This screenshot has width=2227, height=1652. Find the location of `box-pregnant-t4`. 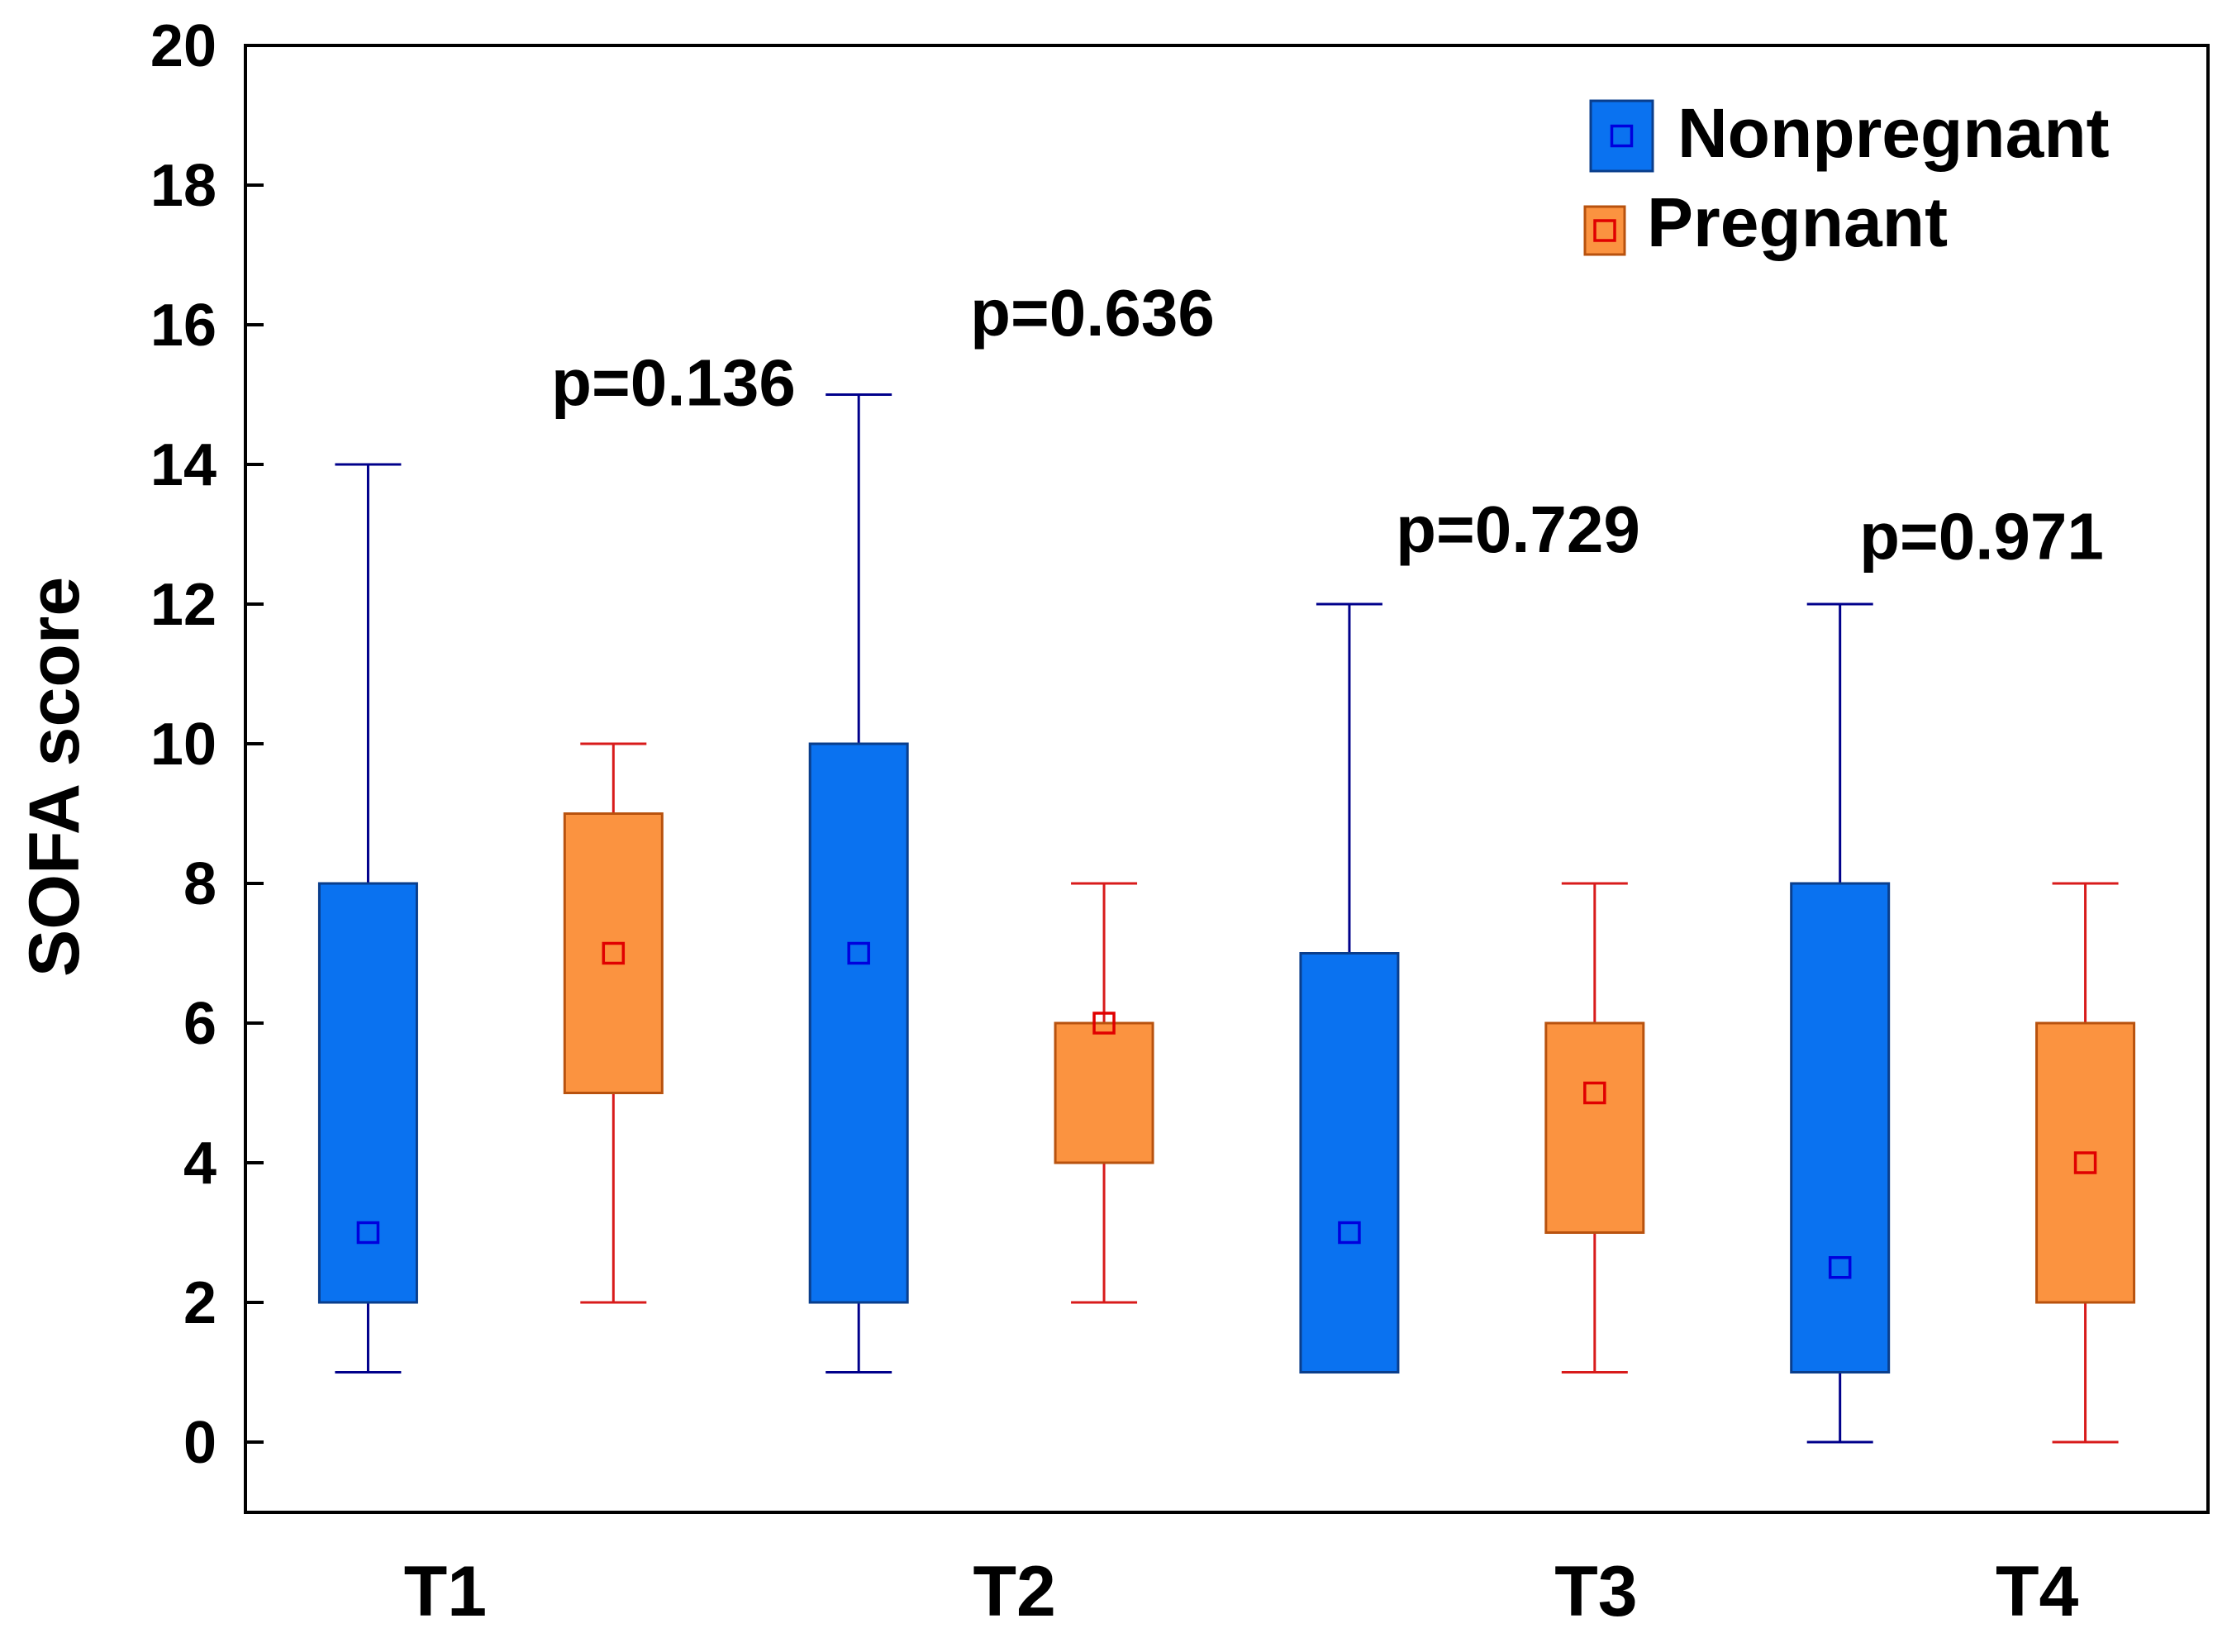

box-pregnant-t4 is located at coordinates (2085, 1163).